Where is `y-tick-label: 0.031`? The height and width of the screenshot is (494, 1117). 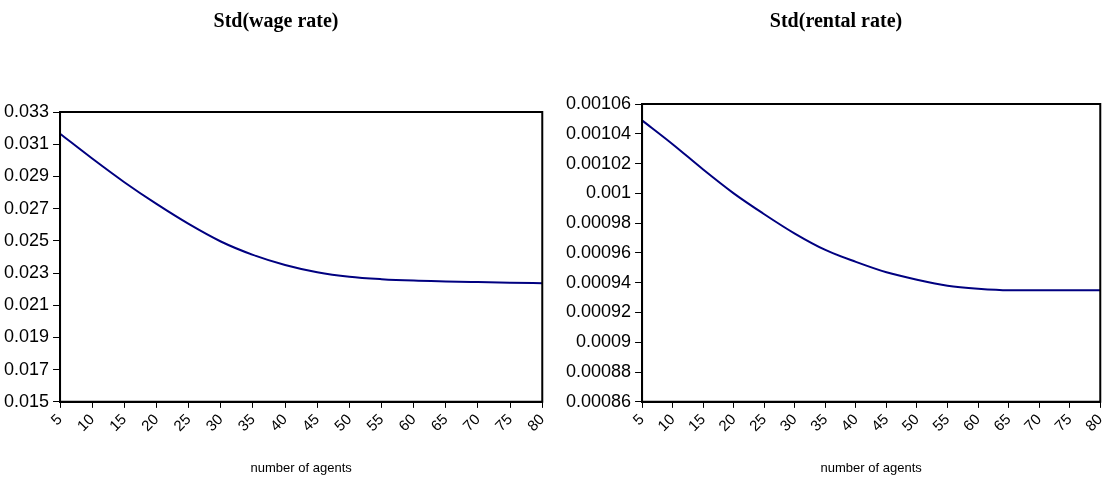
y-tick-label: 0.031 is located at coordinates (27, 143).